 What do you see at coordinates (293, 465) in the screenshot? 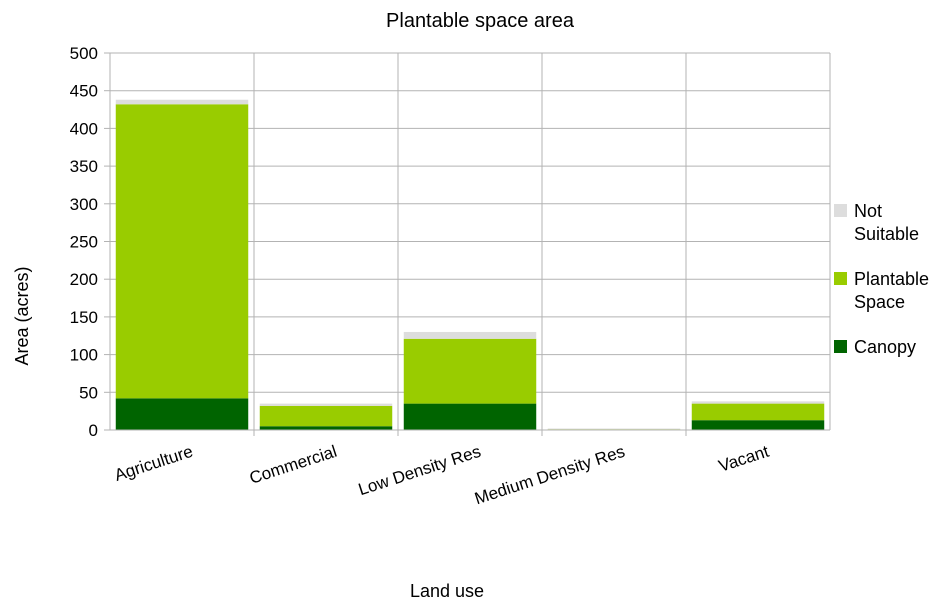
I see `x-tick-label: Commercial` at bounding box center [293, 465].